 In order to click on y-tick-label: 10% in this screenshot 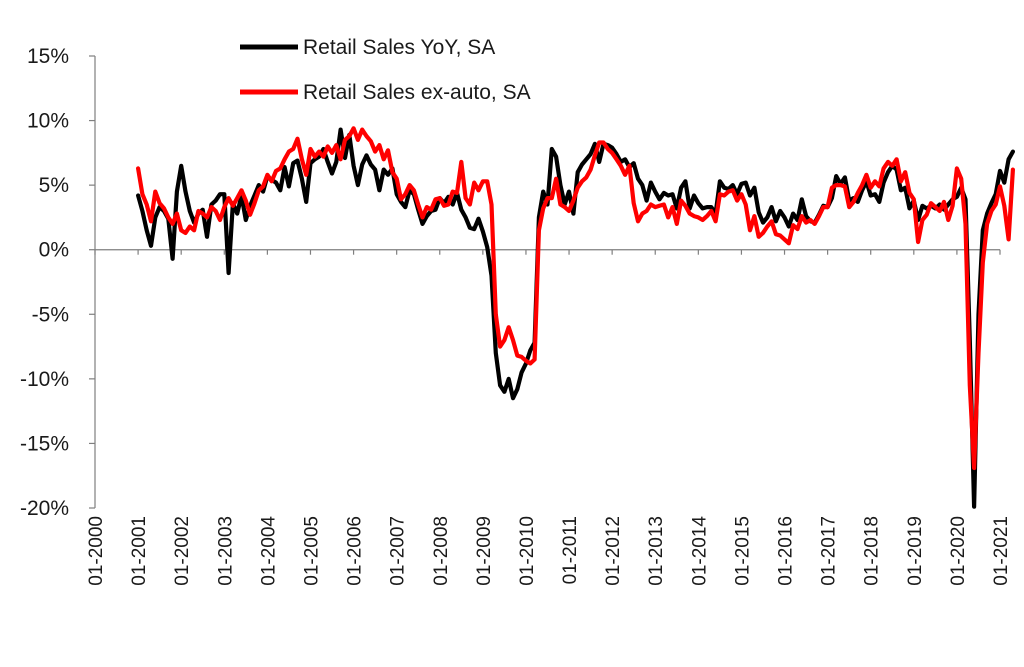, I will do `click(48, 121)`.